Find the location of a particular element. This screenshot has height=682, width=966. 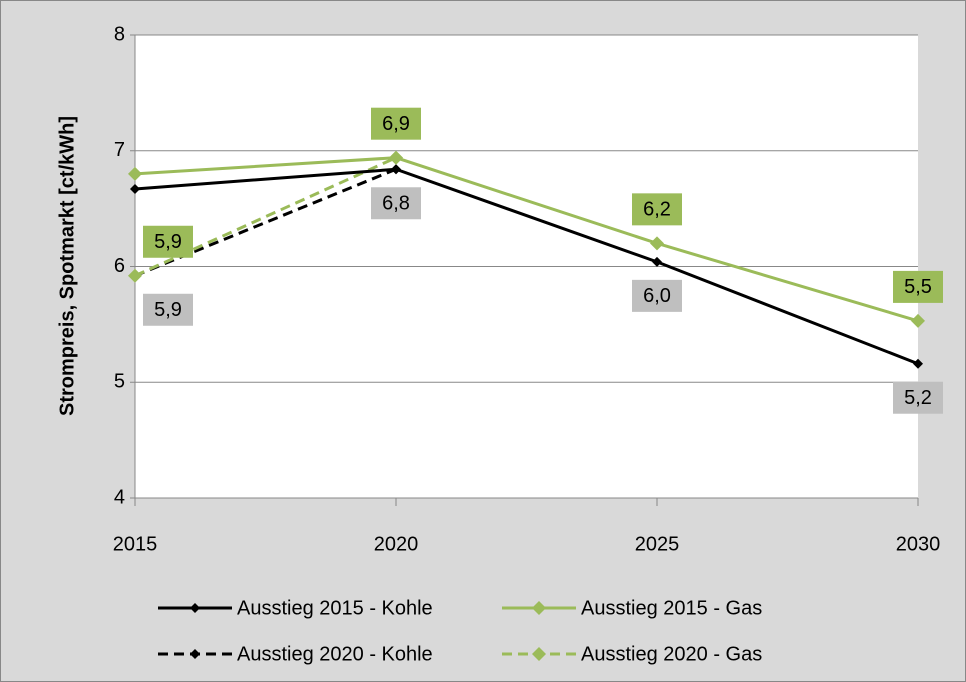

y-tick-label: 8 is located at coordinates (119, 34).